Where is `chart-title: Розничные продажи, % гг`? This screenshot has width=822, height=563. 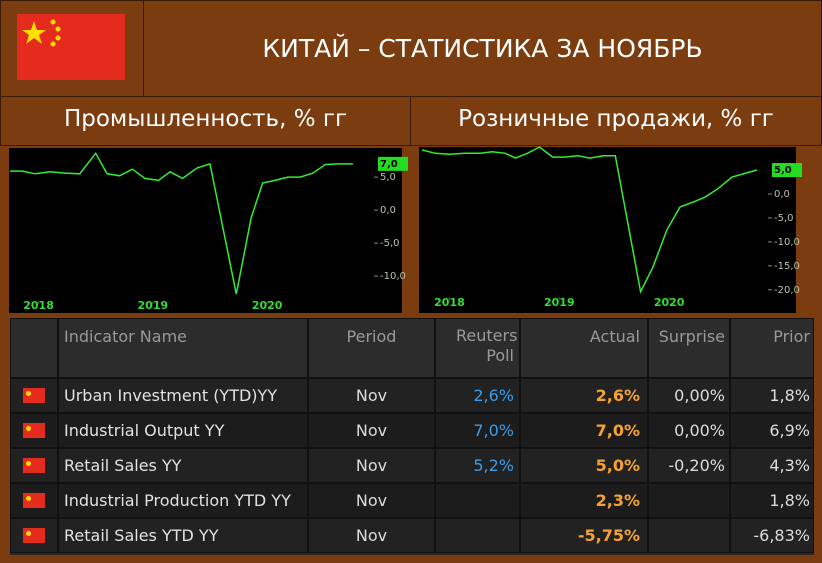
chart-title: Розничные продажи, % гг is located at coordinates (616, 119).